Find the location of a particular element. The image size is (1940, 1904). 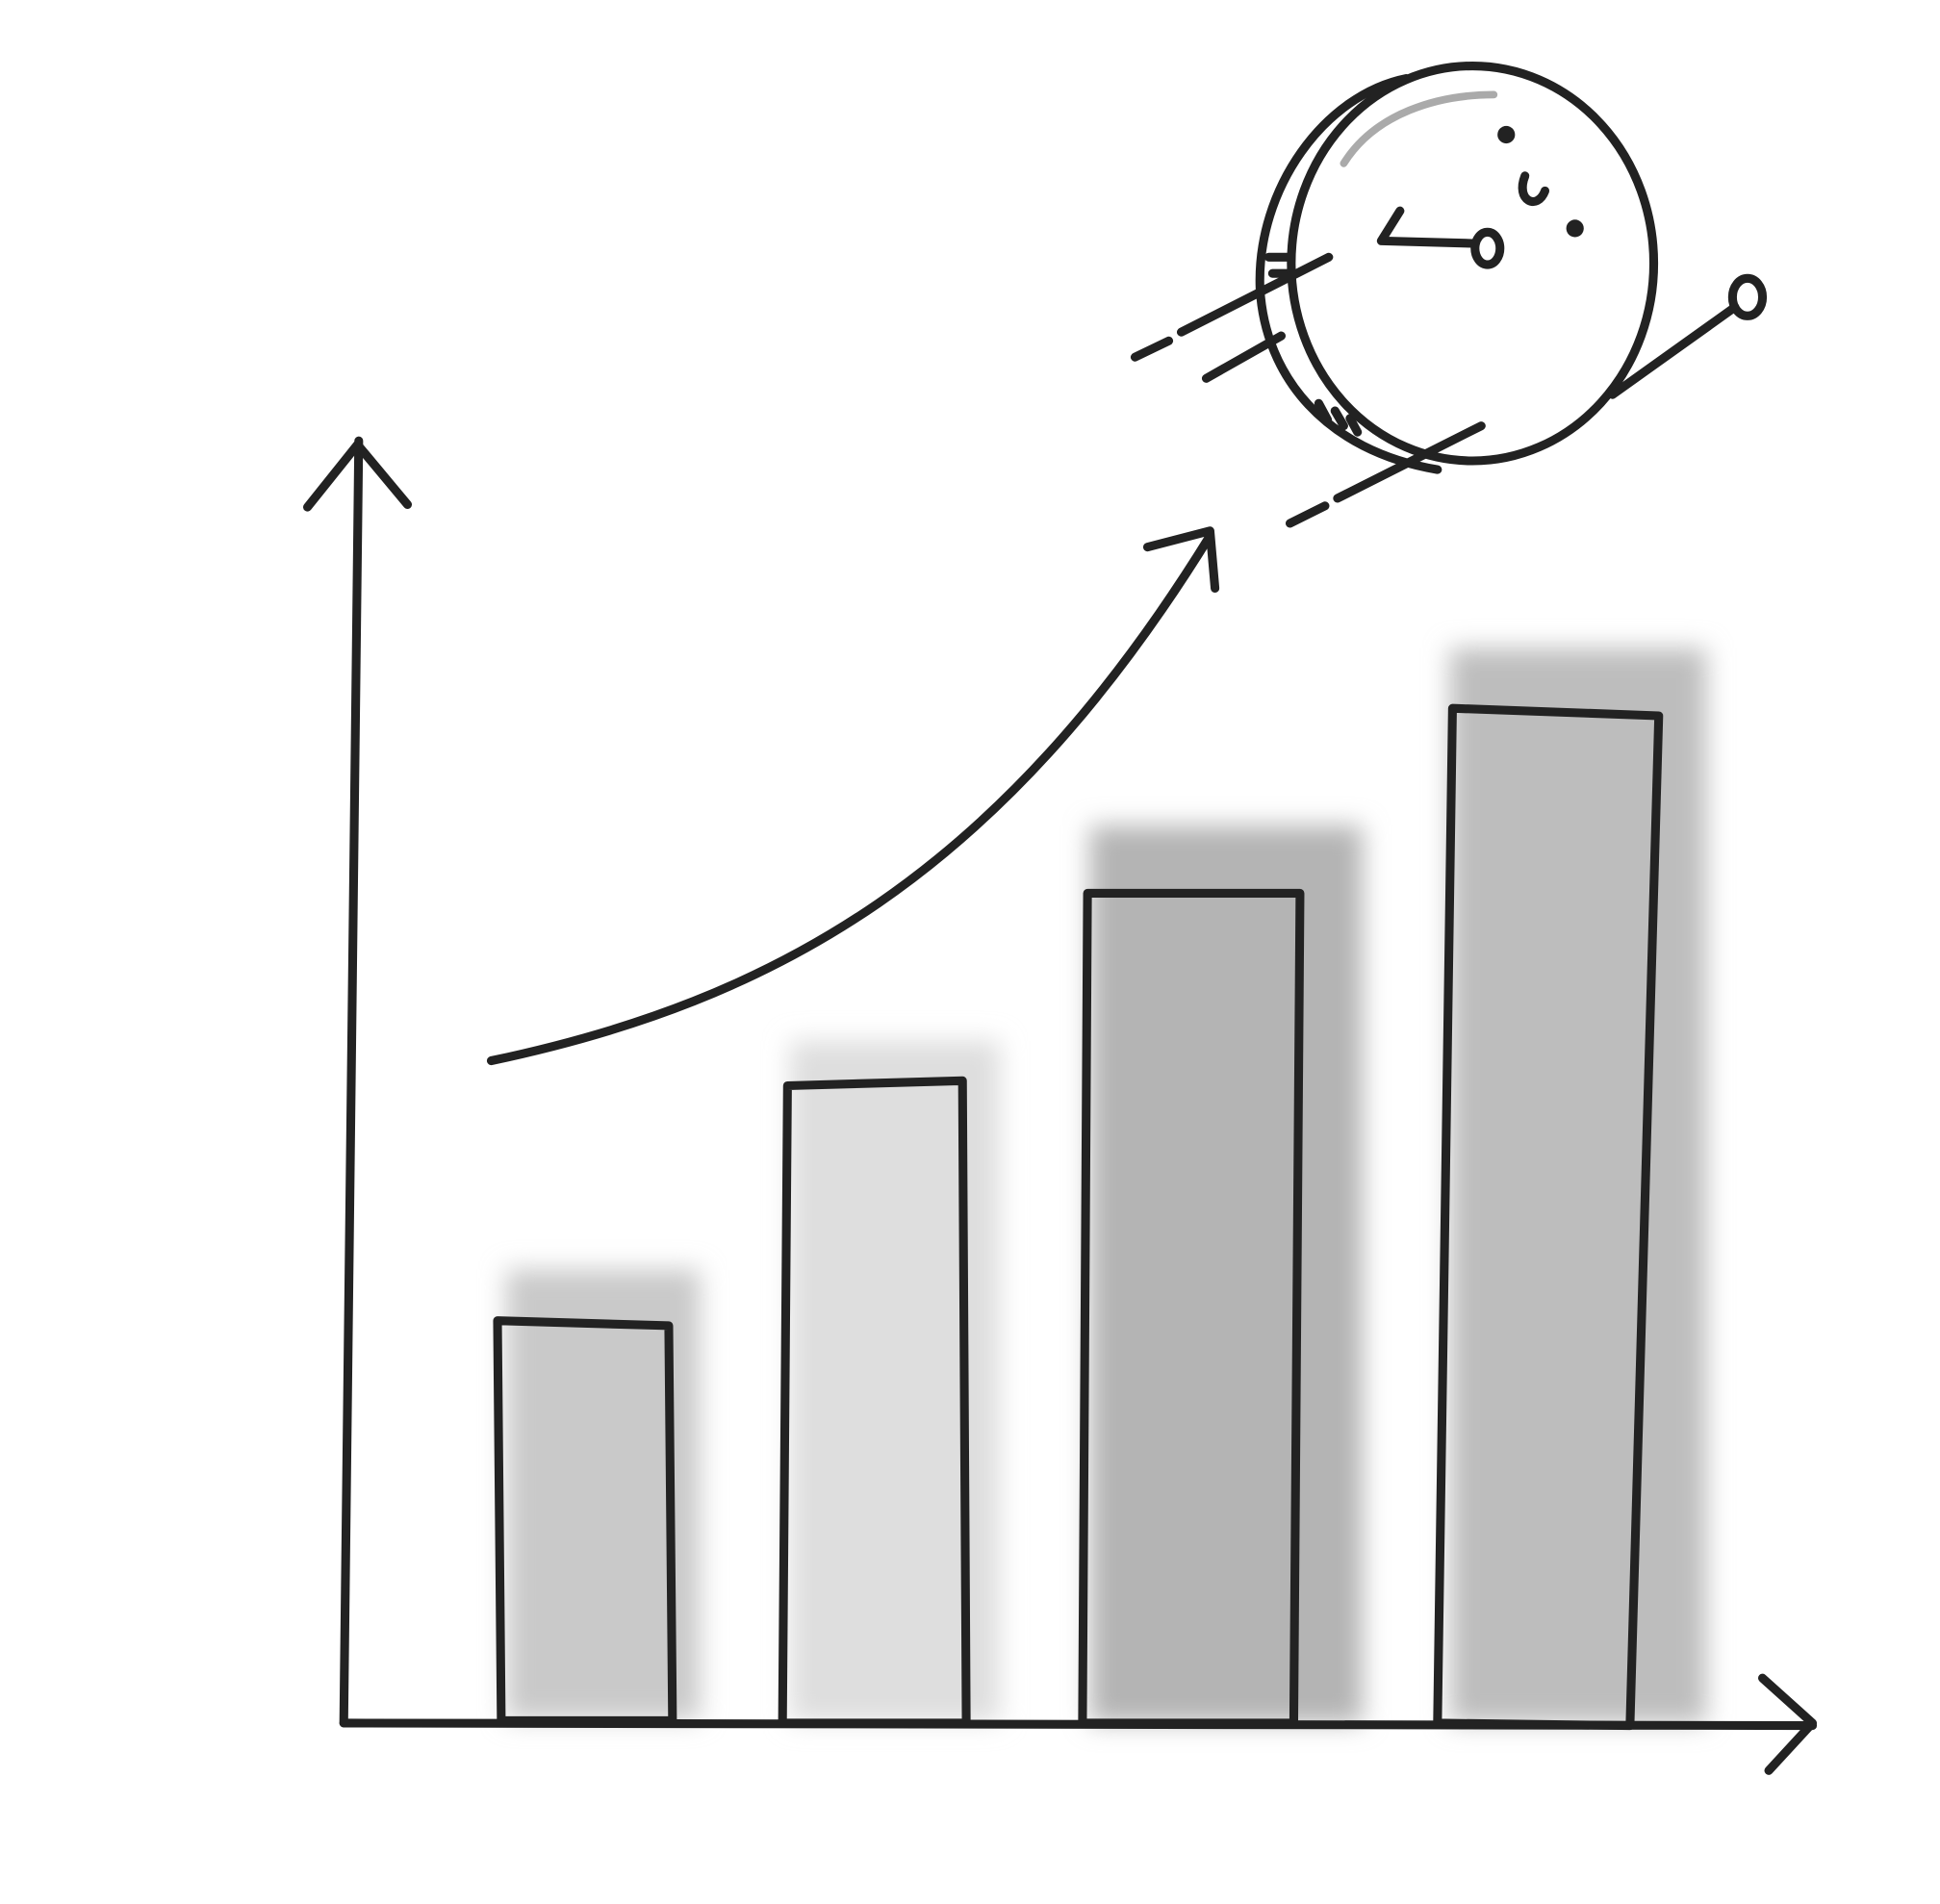

arrow-head is located at coordinates (1181, 560).